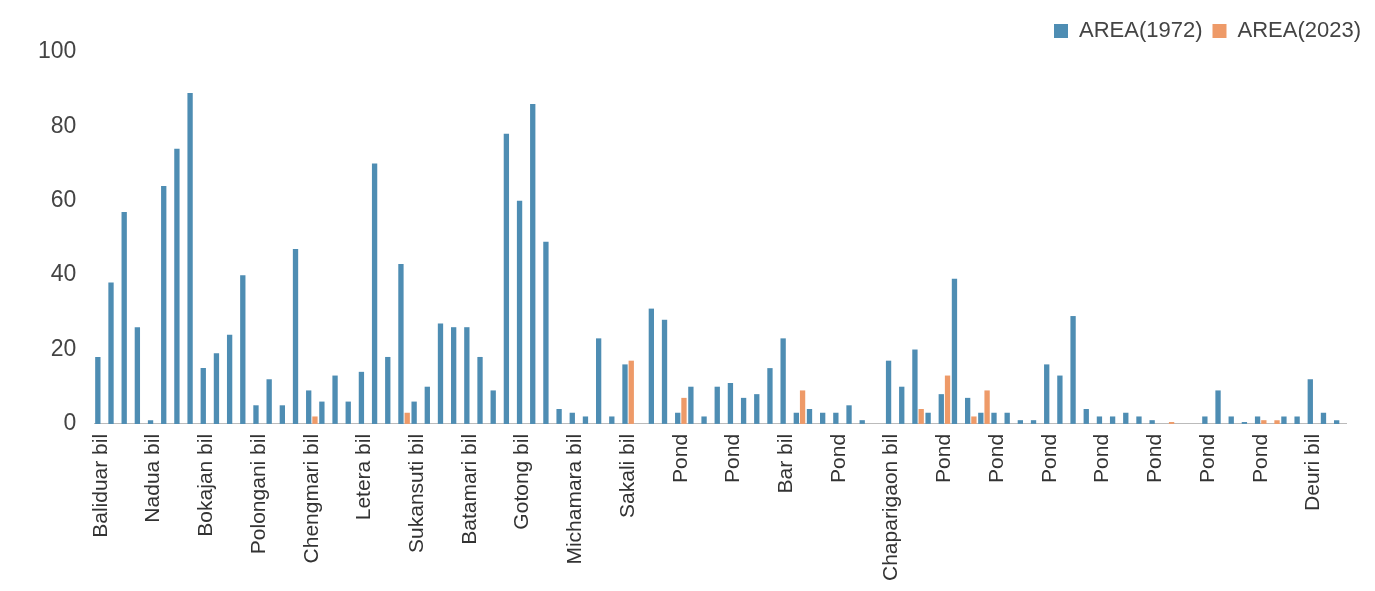 This screenshot has width=1375, height=591. Describe the element at coordinates (626, 475) in the screenshot. I see `x-tick-label: Sakali bil` at that location.